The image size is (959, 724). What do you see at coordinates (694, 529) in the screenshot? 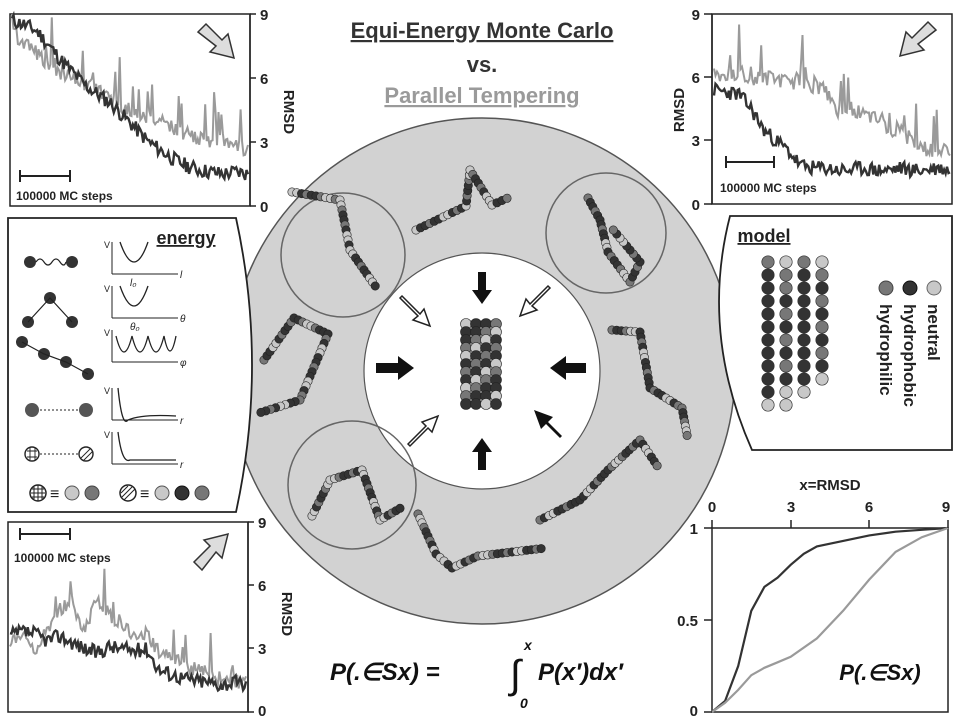
I see `y-tick-label: 1` at bounding box center [694, 529].